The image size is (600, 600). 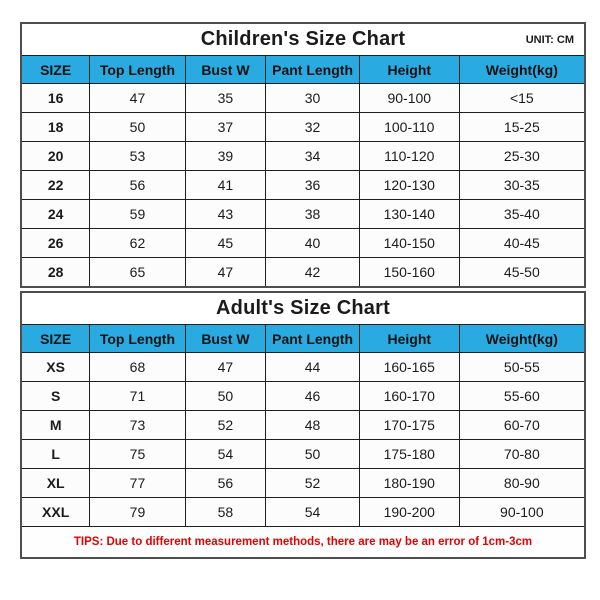 What do you see at coordinates (137, 214) in the screenshot?
I see `top-length-cell: 59` at bounding box center [137, 214].